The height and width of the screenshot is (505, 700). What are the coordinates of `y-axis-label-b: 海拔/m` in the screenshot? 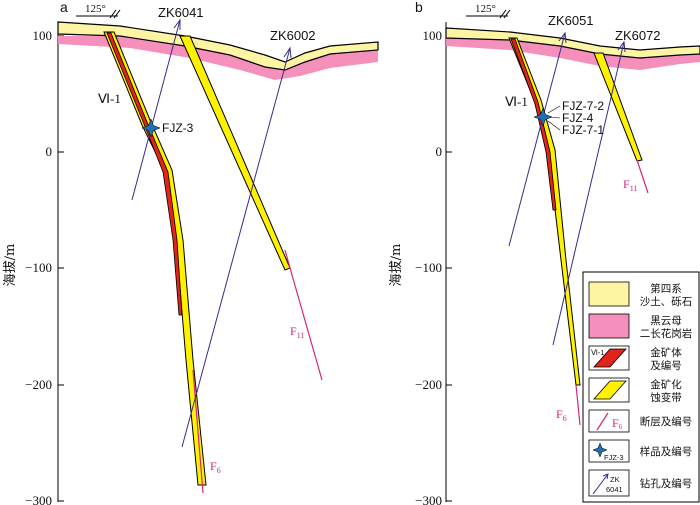 It's located at (396, 265).